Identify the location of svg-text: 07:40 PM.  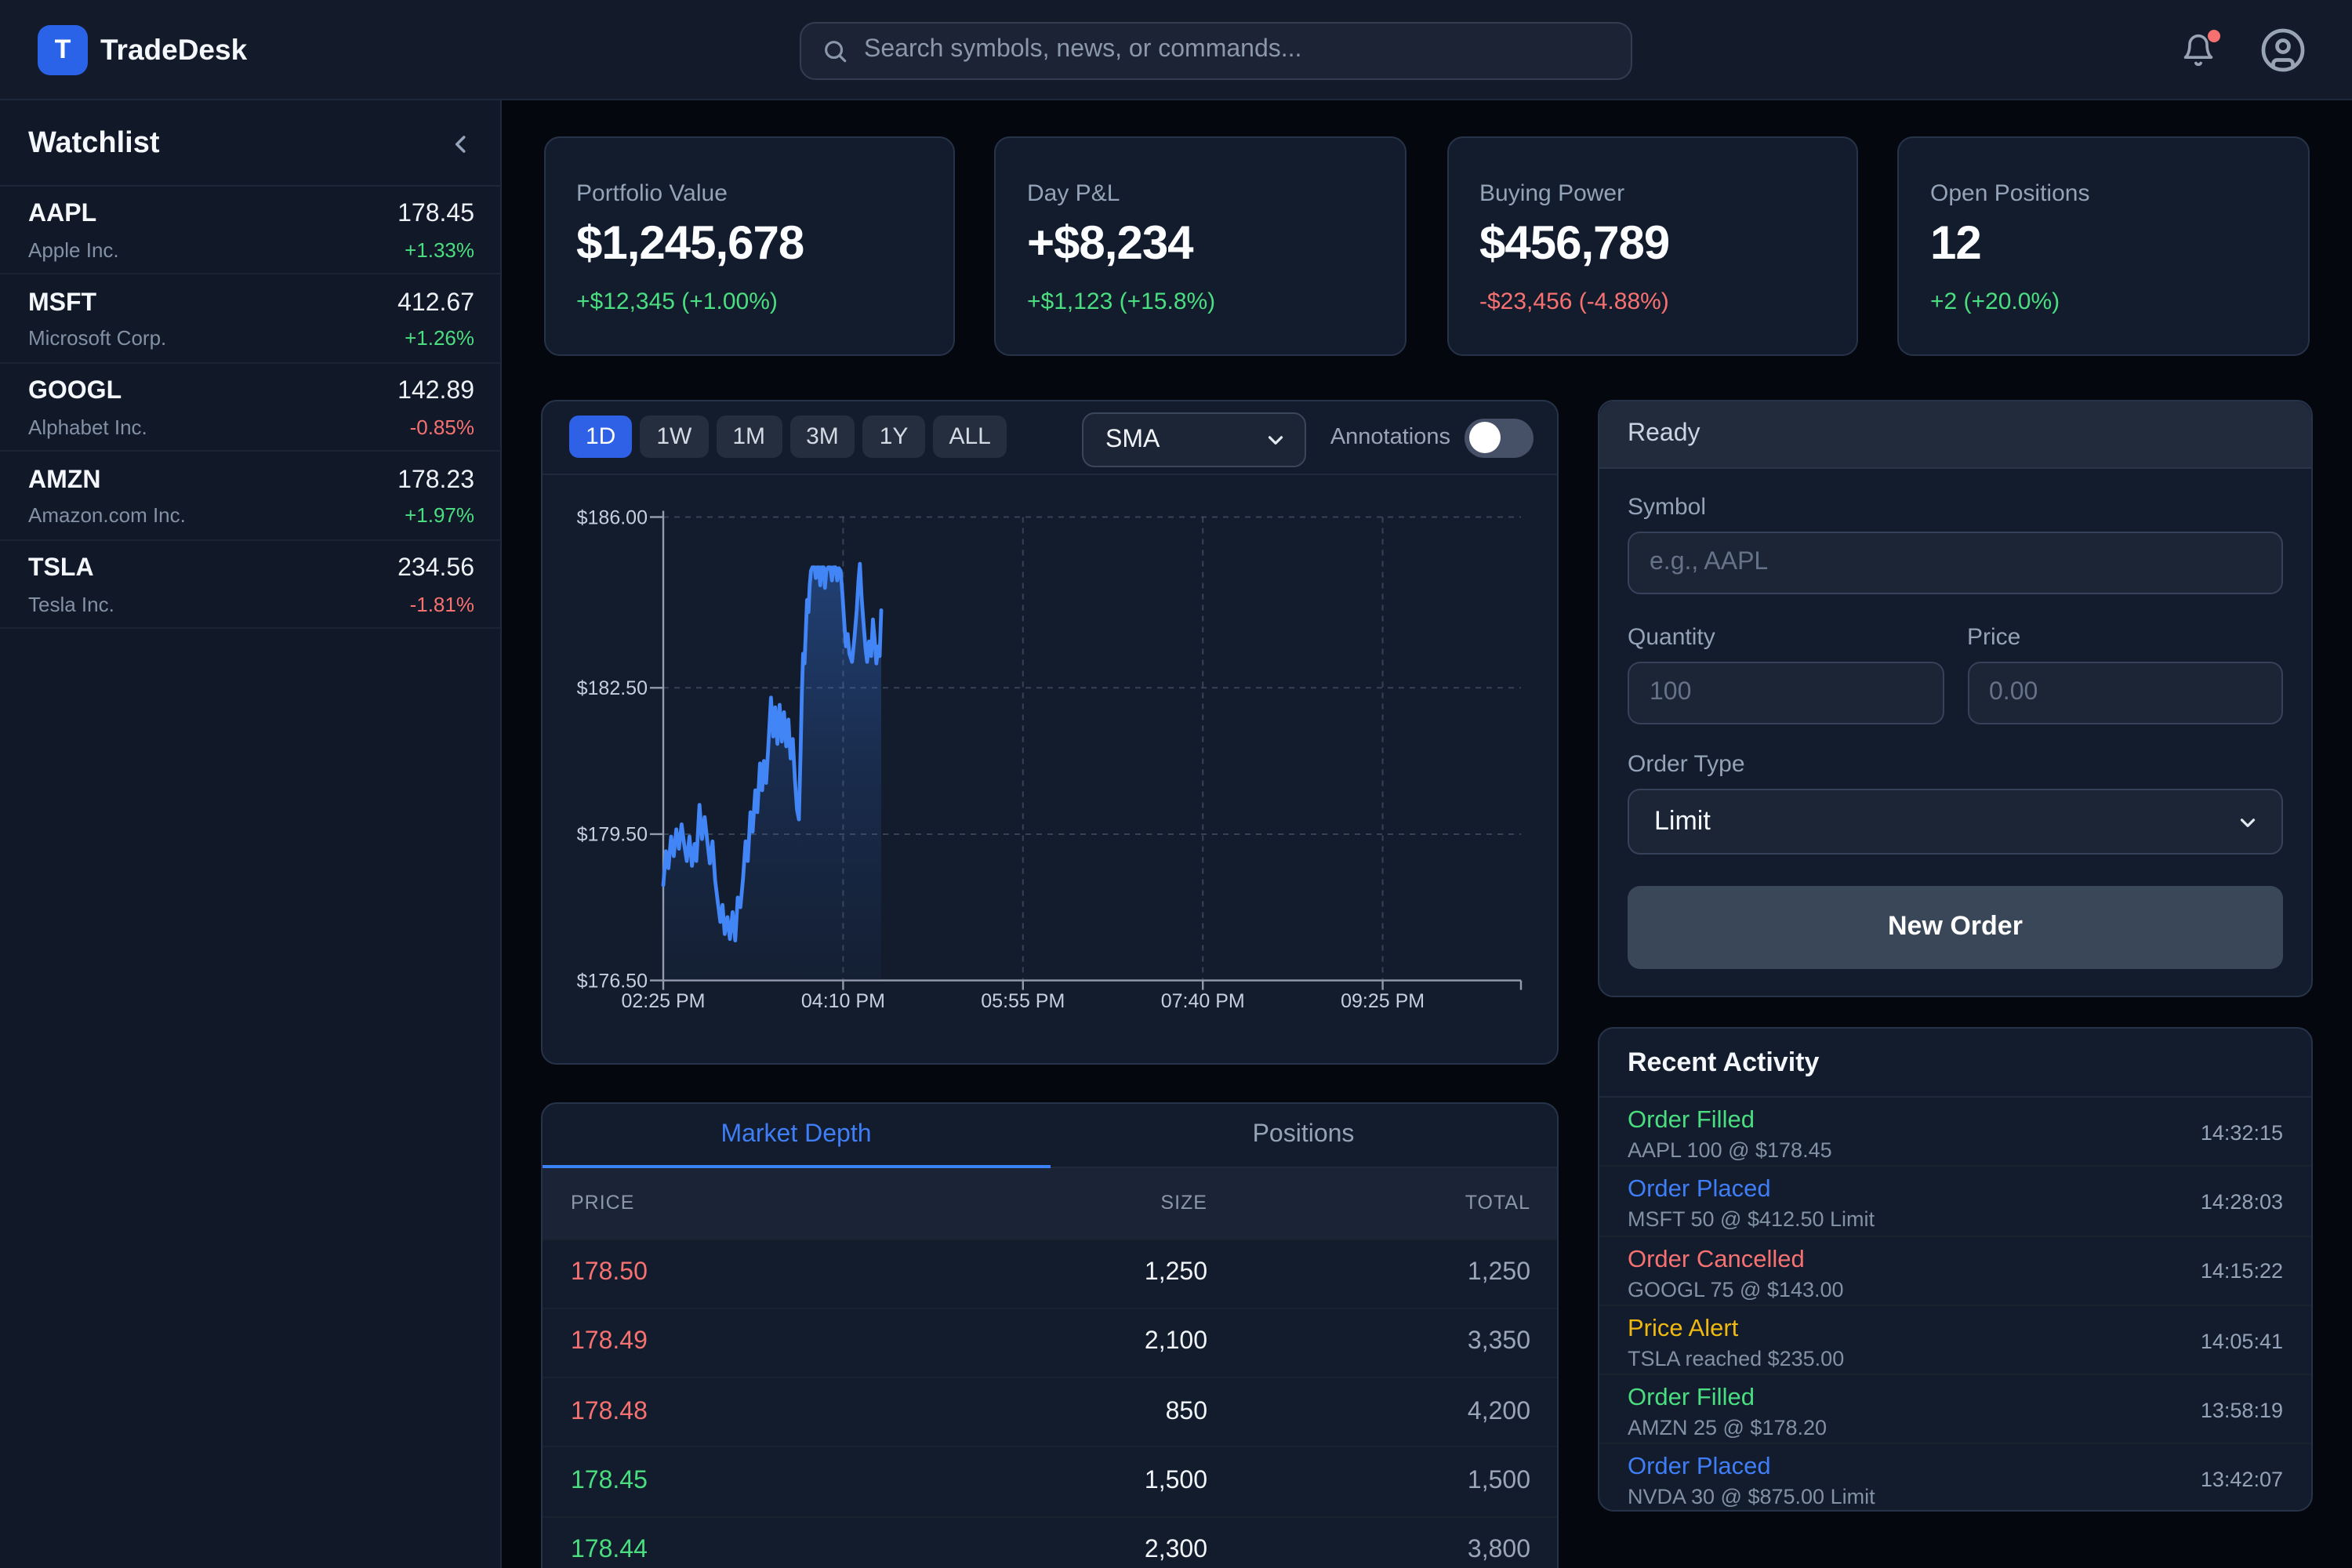
(1203, 1000).